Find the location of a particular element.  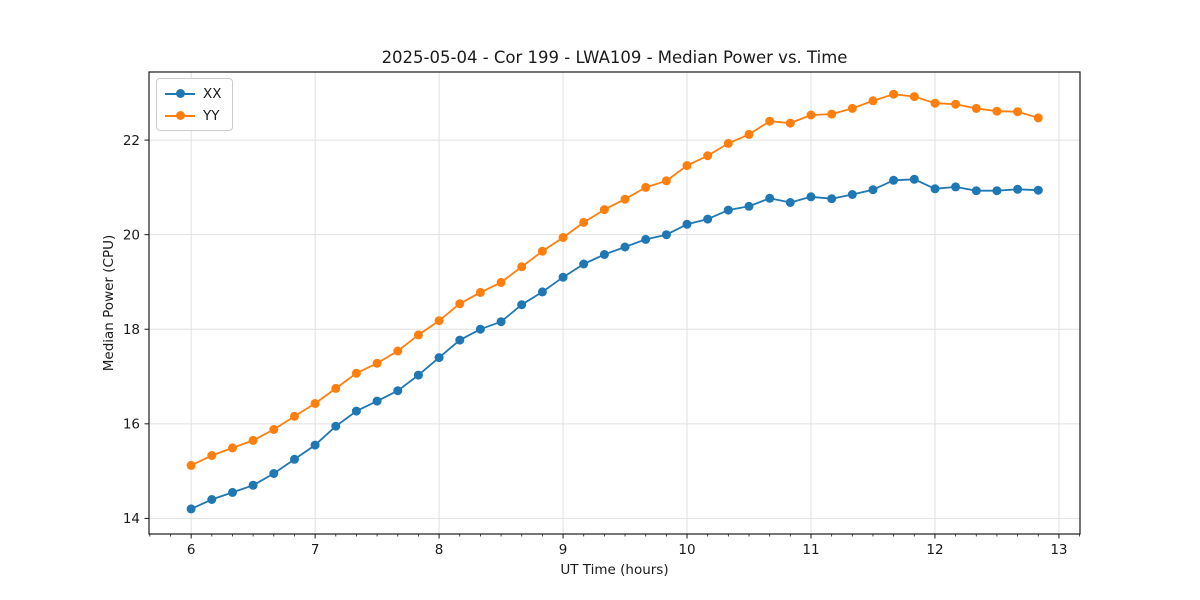

y-tick-label: 20 is located at coordinates (131, 235).